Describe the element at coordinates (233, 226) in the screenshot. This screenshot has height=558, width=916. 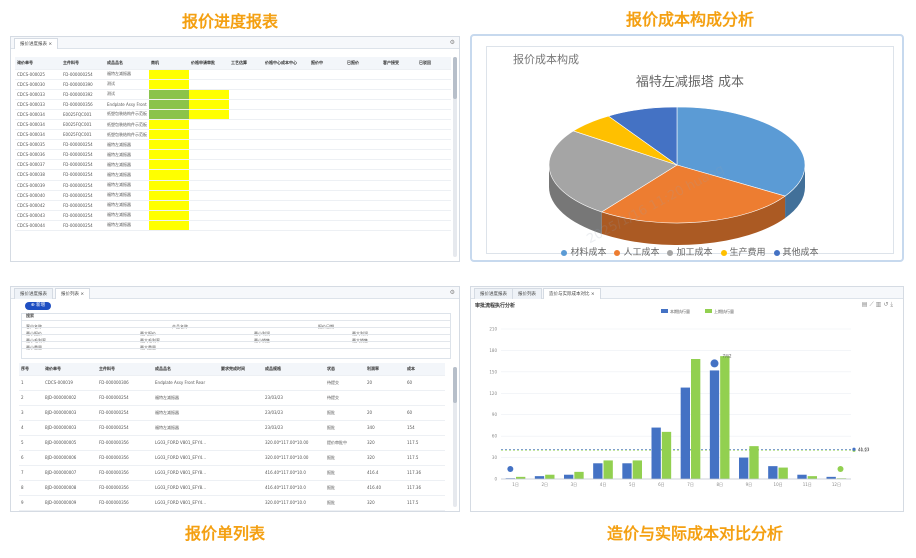
I see `table-row: CDCS-000044 FD-000000254 福特左减振器` at that location.